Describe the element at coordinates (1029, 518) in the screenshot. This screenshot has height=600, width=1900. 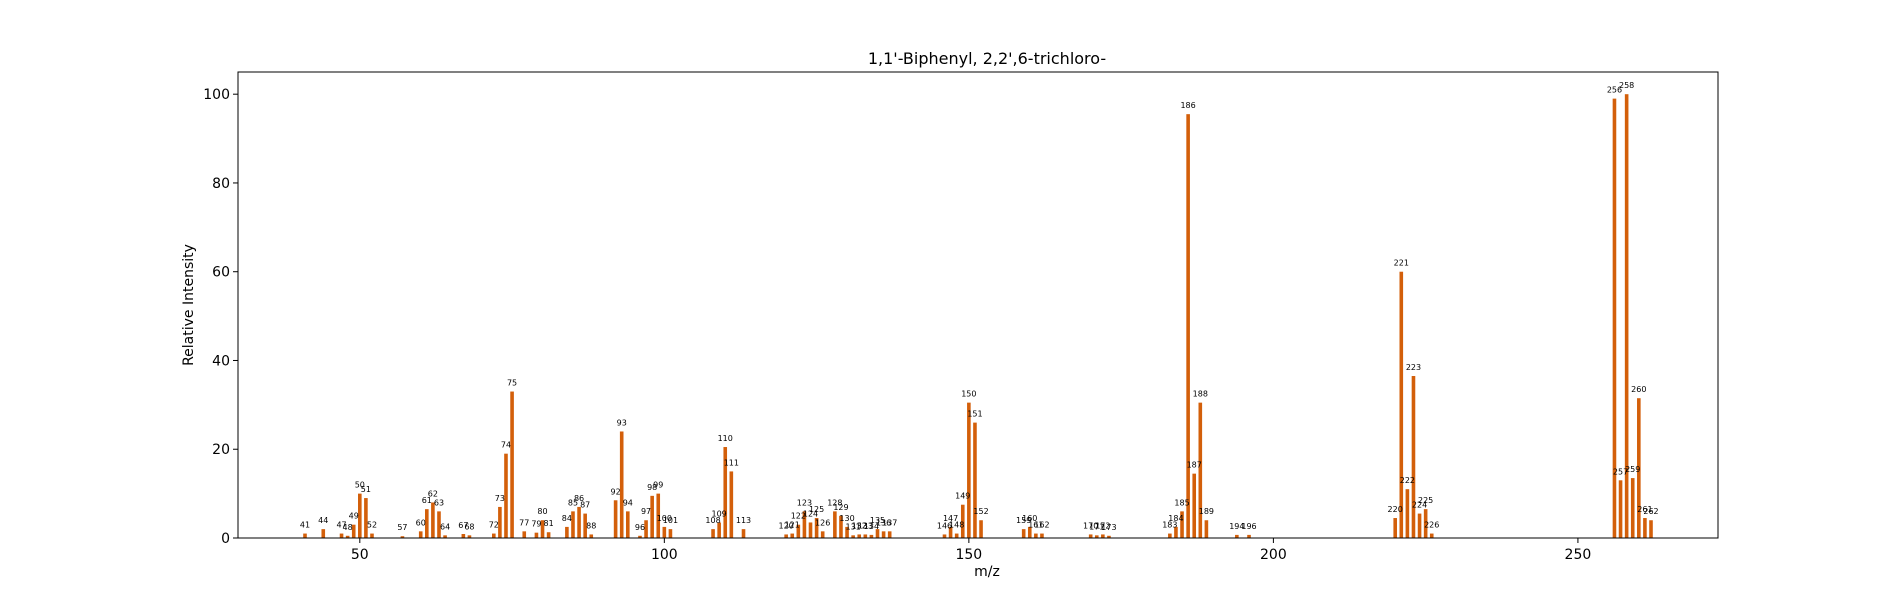
I see `peak-label: 160` at that location.